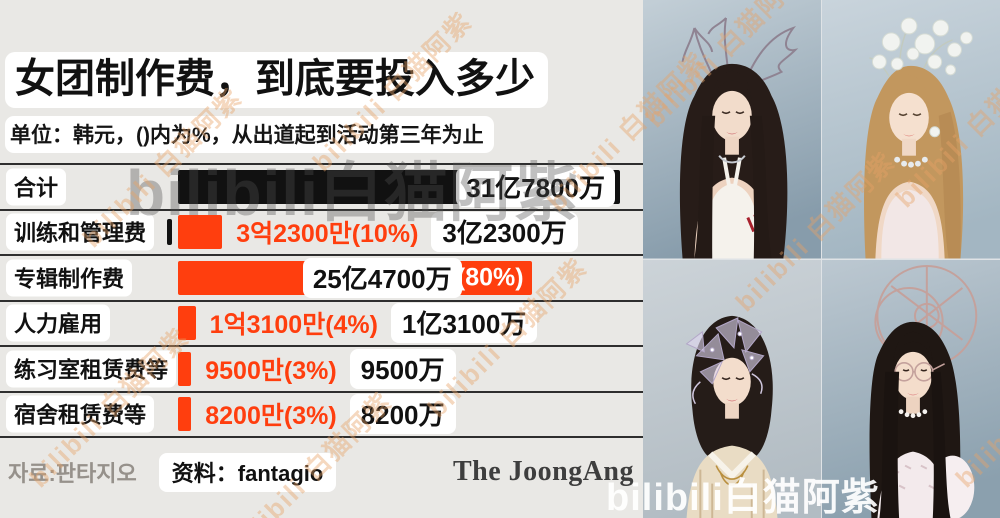 The image size is (1000, 518). I want to click on pearl-choker-icon, so click(913, 413).